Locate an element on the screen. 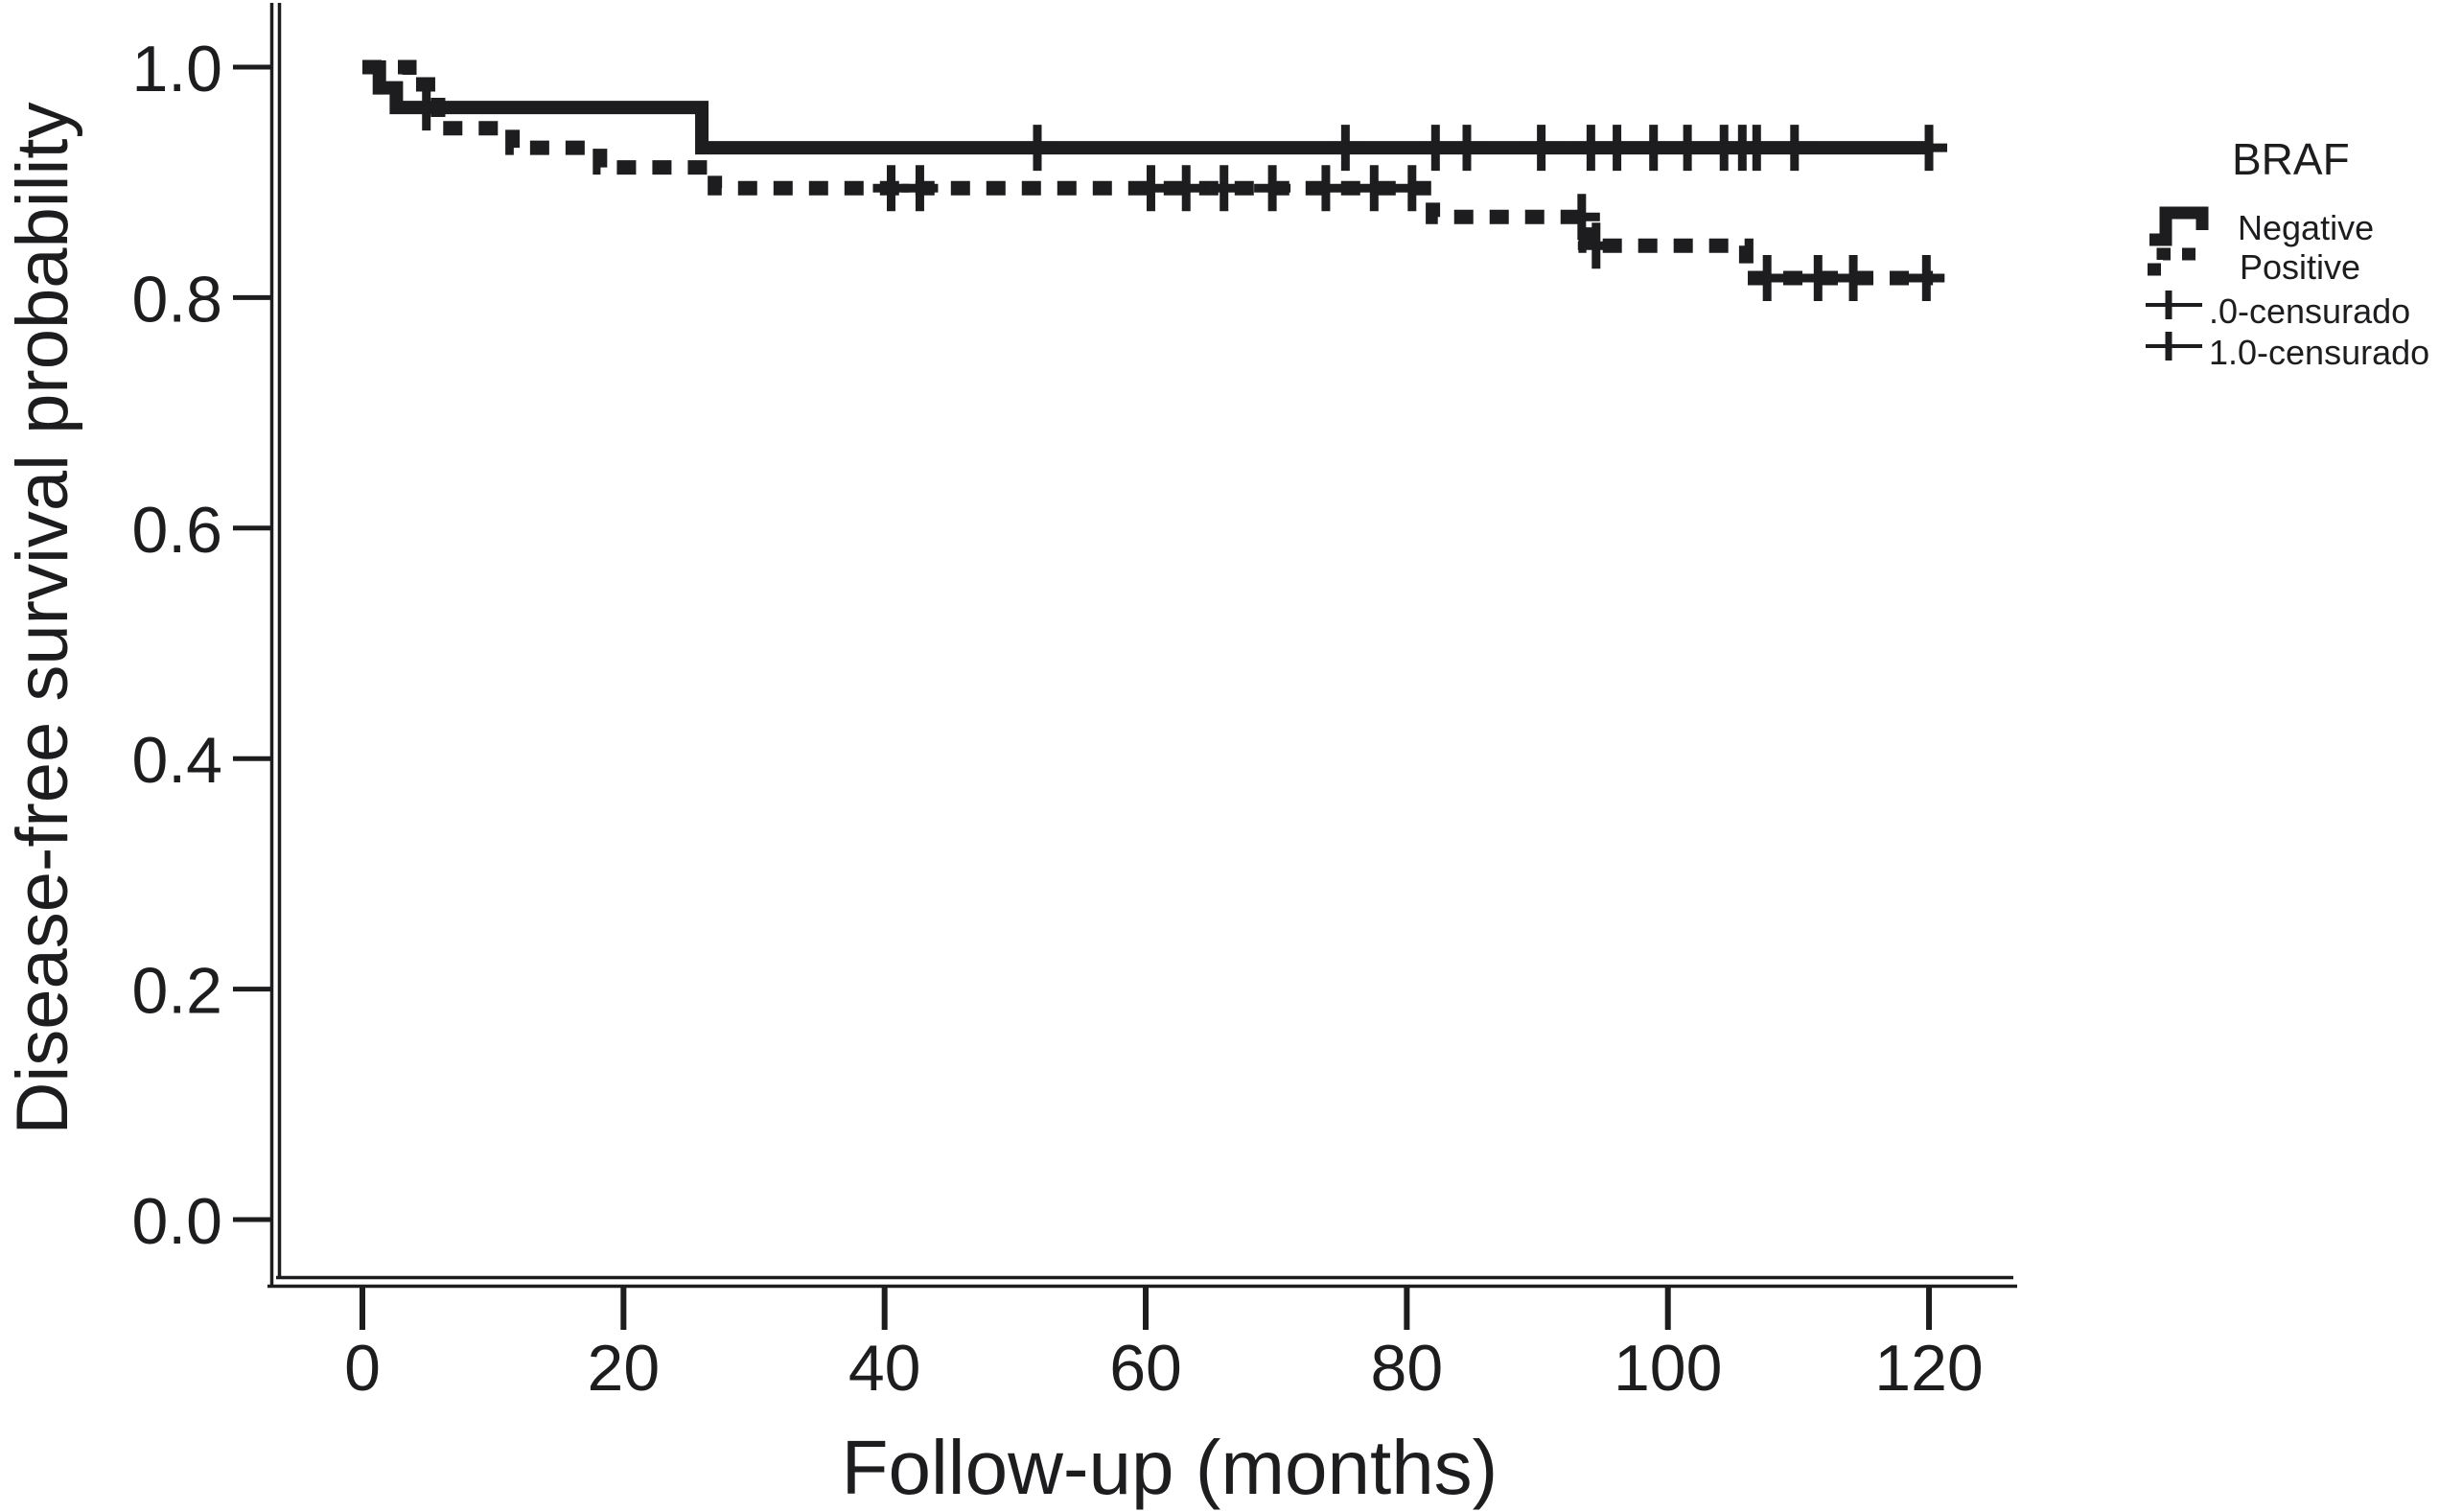 Image resolution: width=2439 pixels, height=1512 pixels. legend-censor1-icon is located at coordinates (2174, 346).